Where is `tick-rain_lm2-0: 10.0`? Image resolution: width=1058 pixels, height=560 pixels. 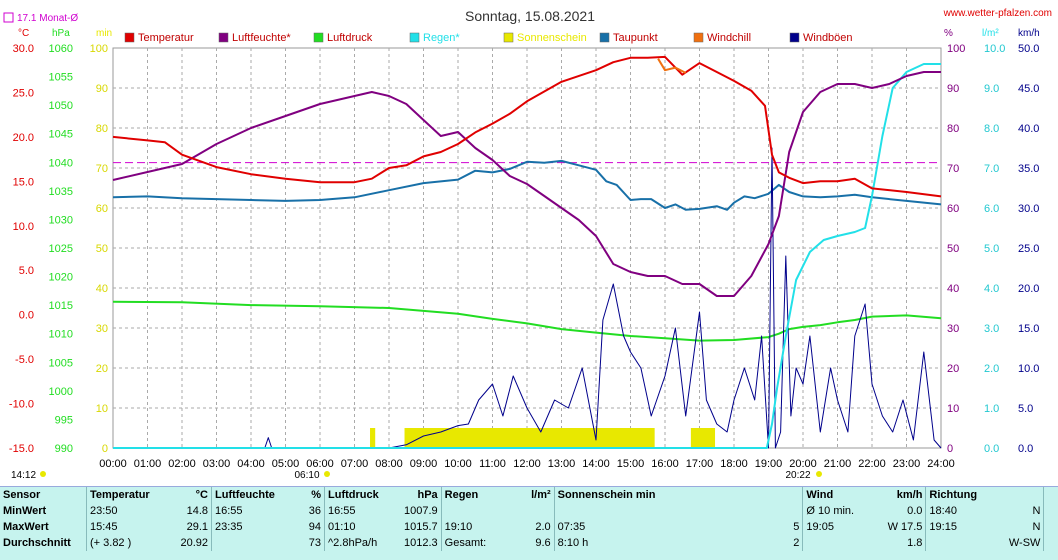
tick-rain_lm2-0: 10.0 is located at coordinates (994, 49).